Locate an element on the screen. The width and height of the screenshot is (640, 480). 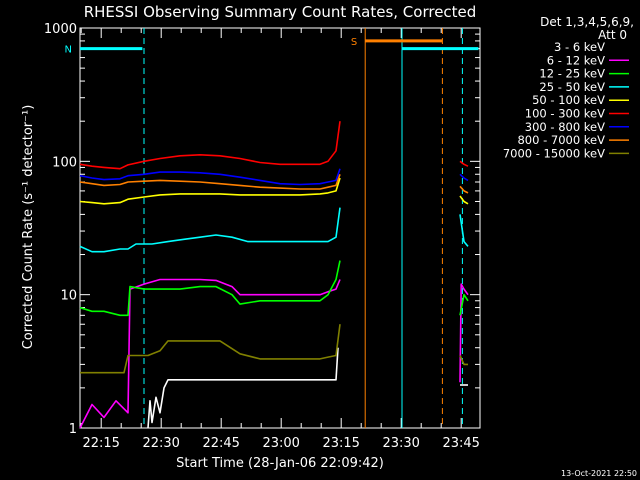
y-tick-label: 100 is located at coordinates (64, 162).